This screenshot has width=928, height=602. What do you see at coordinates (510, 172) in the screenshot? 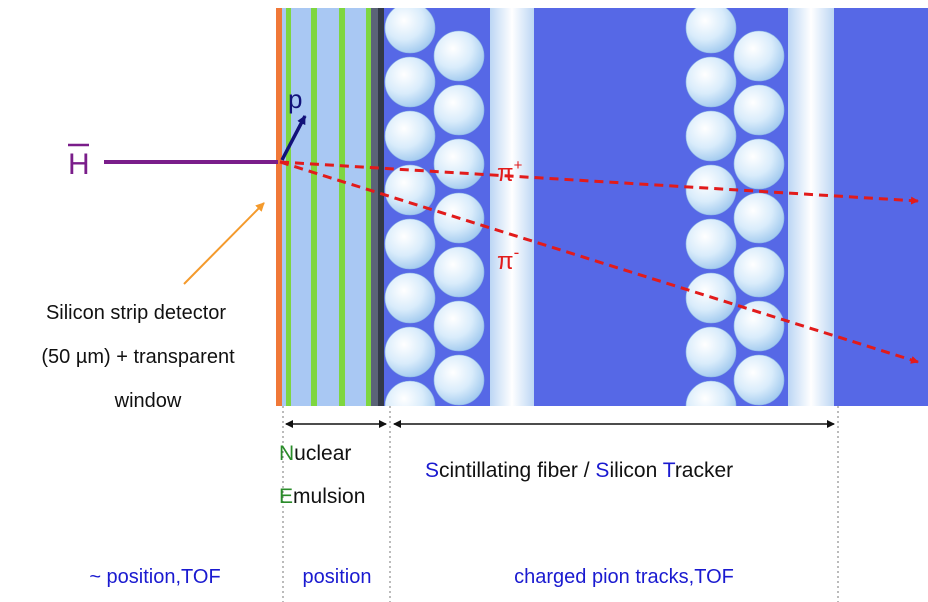
I see `pion-plus-label: π+` at bounding box center [510, 172].